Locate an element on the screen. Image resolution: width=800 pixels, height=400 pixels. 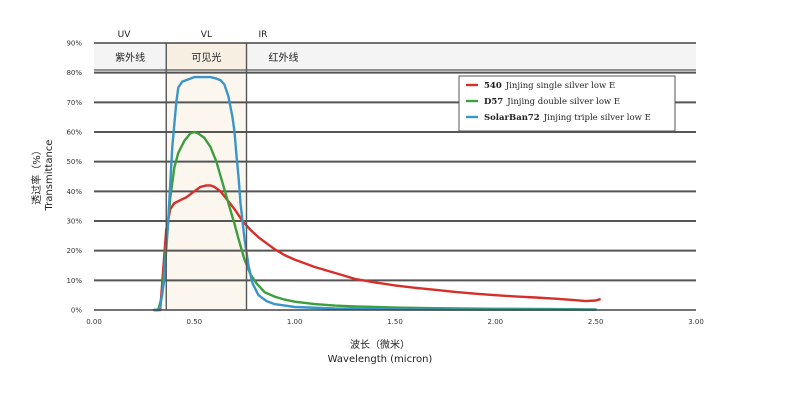
legend-entry-0: 540 Jinjing single silver low E is located at coordinates (549, 86).